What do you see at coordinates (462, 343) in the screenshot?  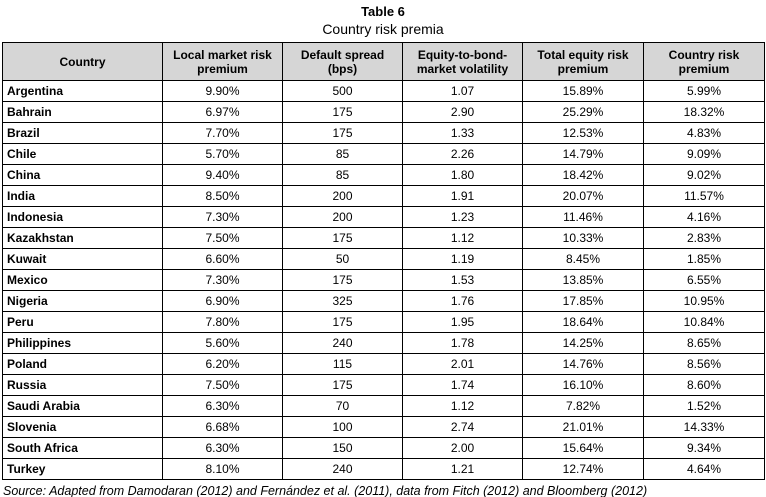 I see `volatility-cell: 1.78` at bounding box center [462, 343].